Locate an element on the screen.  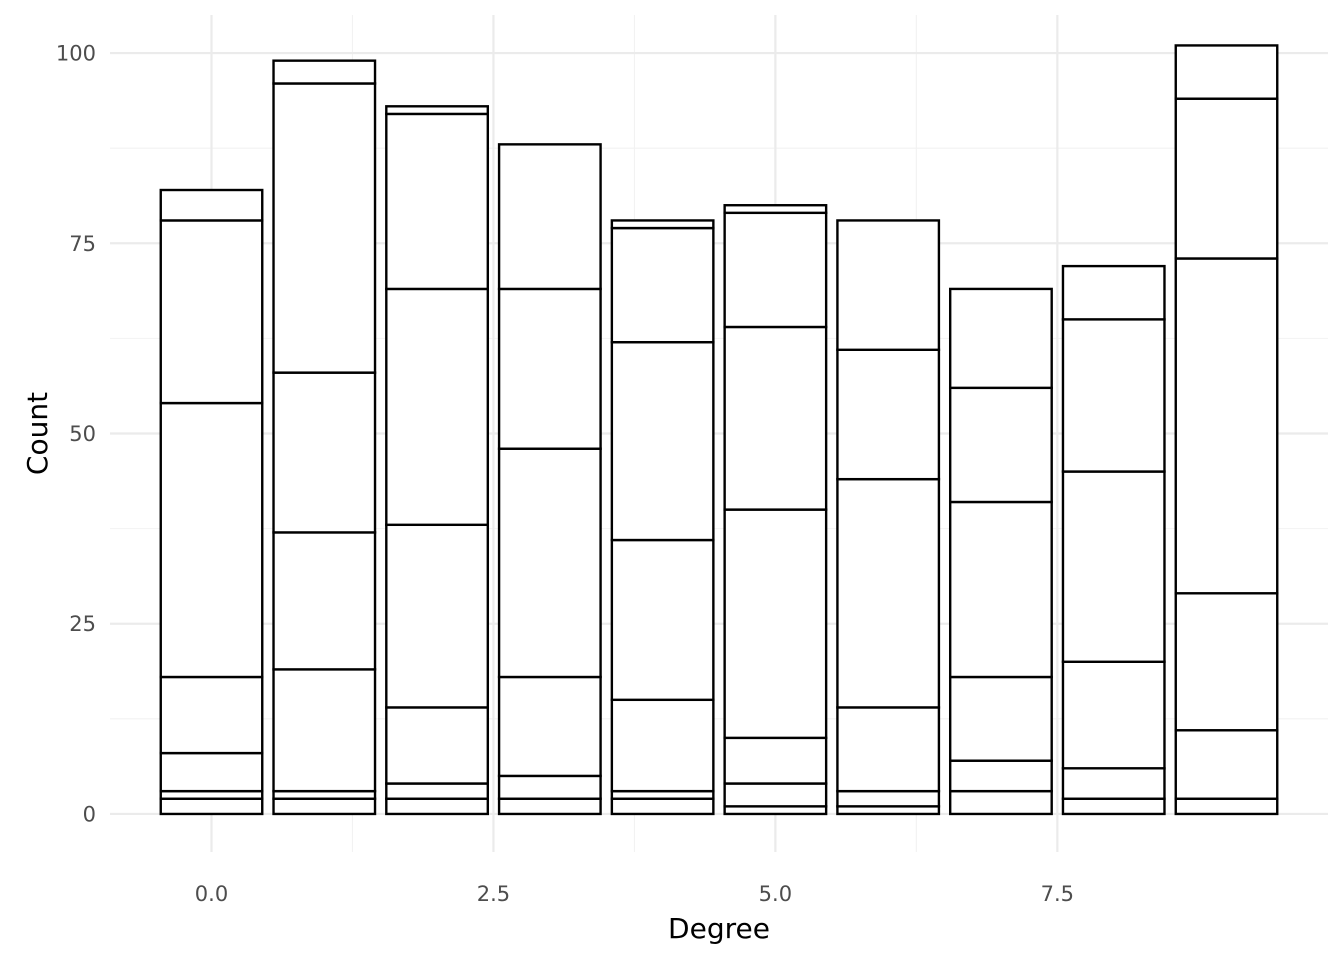
y-tick-label: 50 is located at coordinates (82, 434).